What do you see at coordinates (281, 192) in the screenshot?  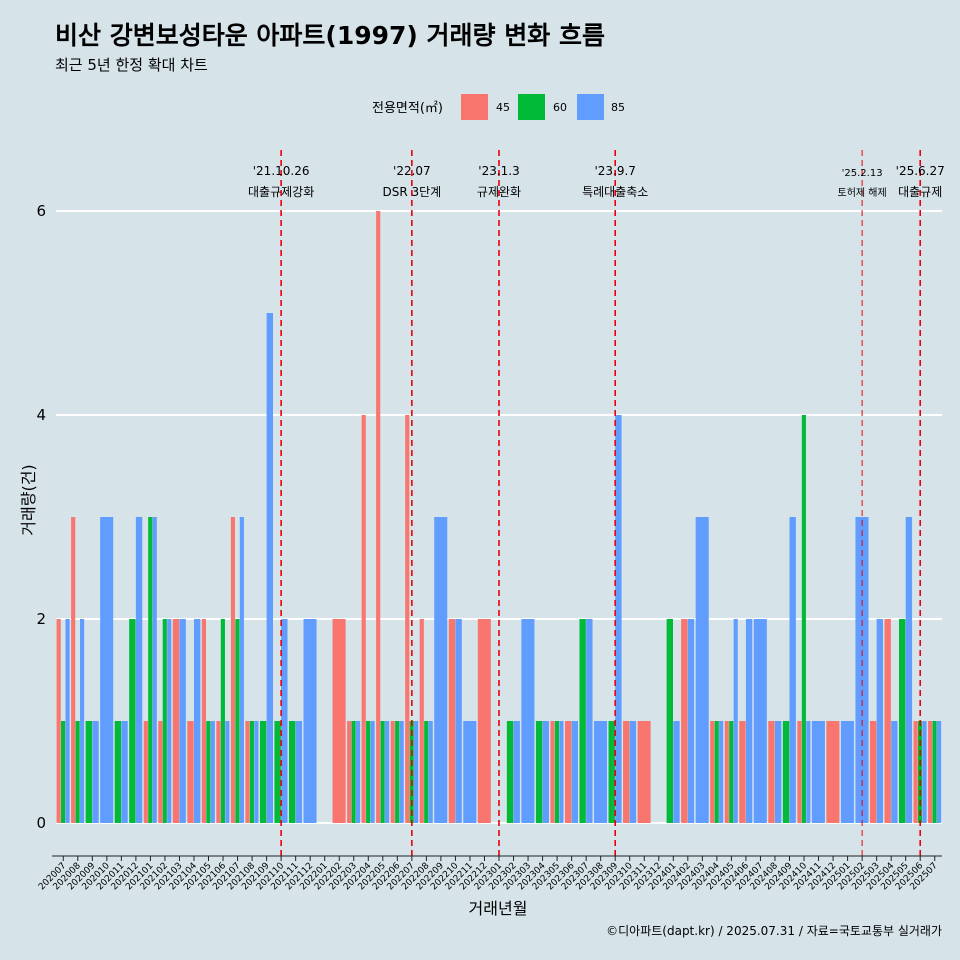 I see `event-label-0: 대출규제강화` at bounding box center [281, 192].